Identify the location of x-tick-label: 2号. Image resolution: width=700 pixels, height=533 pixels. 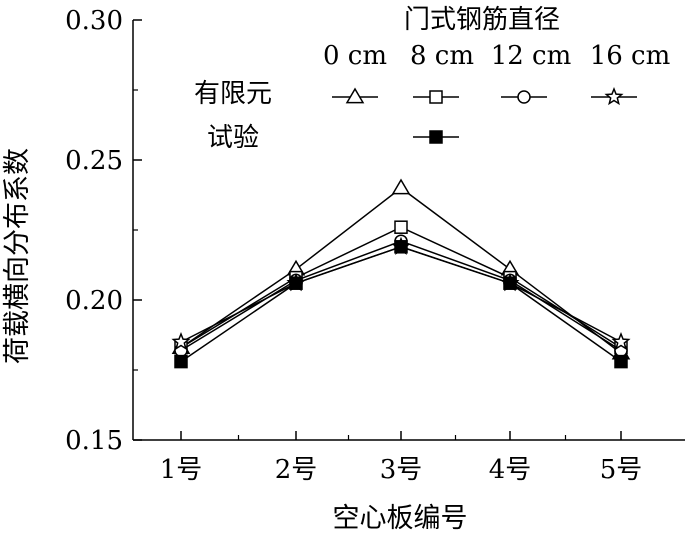
(296, 470).